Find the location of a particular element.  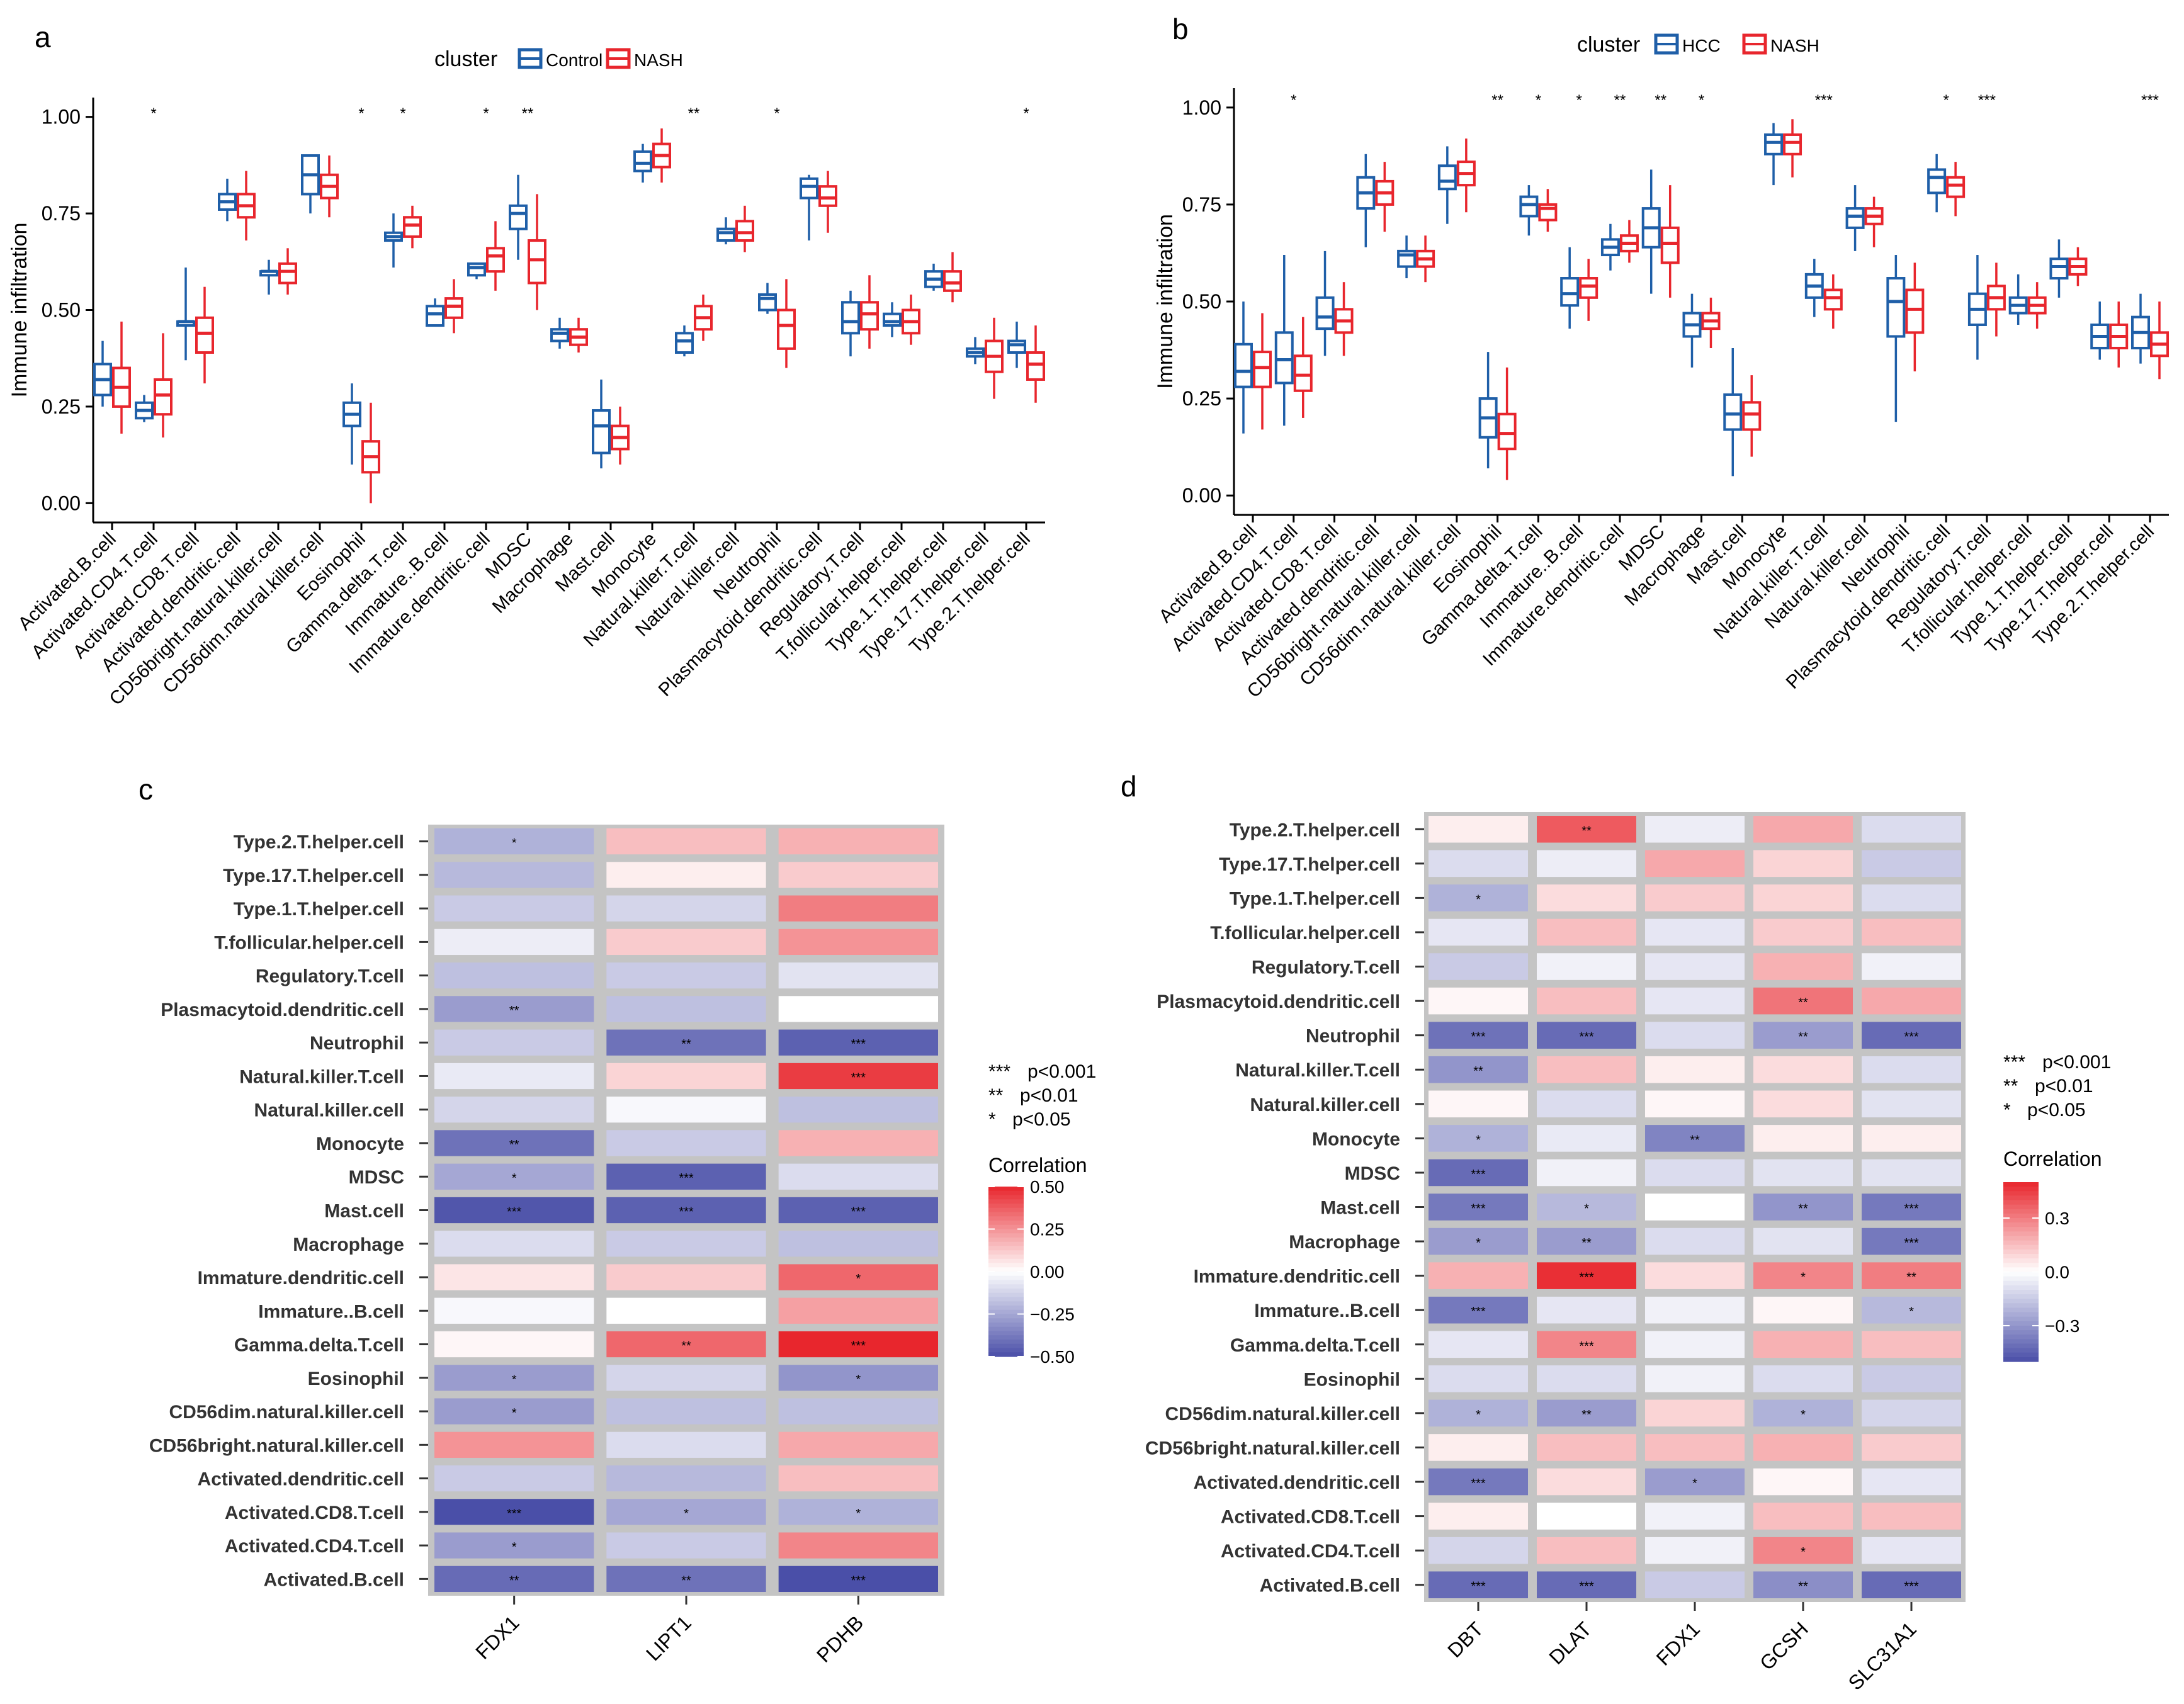

sig-legend-stars: ** is located at coordinates (2010, 1087).